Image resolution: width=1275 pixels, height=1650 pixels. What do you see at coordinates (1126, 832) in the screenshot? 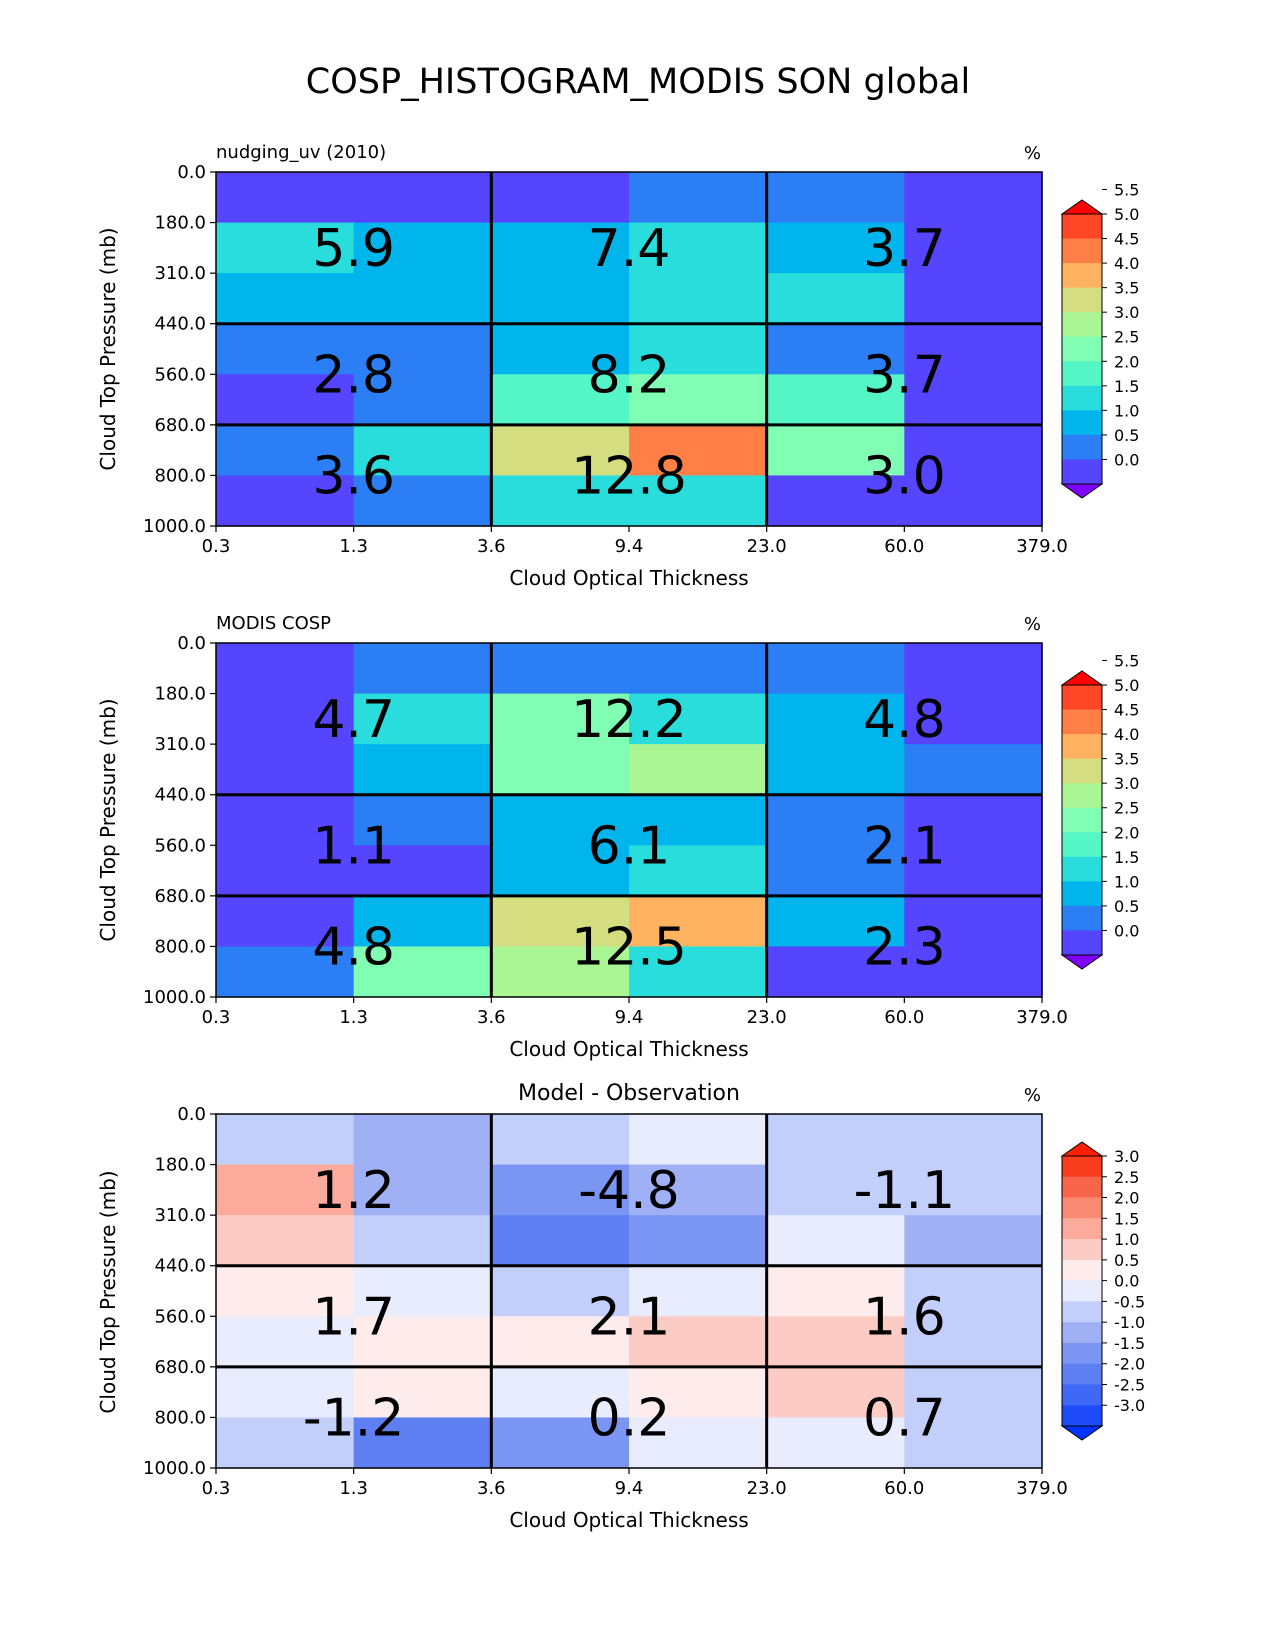
I see `colorbar-tick-label: 2.0` at bounding box center [1126, 832].